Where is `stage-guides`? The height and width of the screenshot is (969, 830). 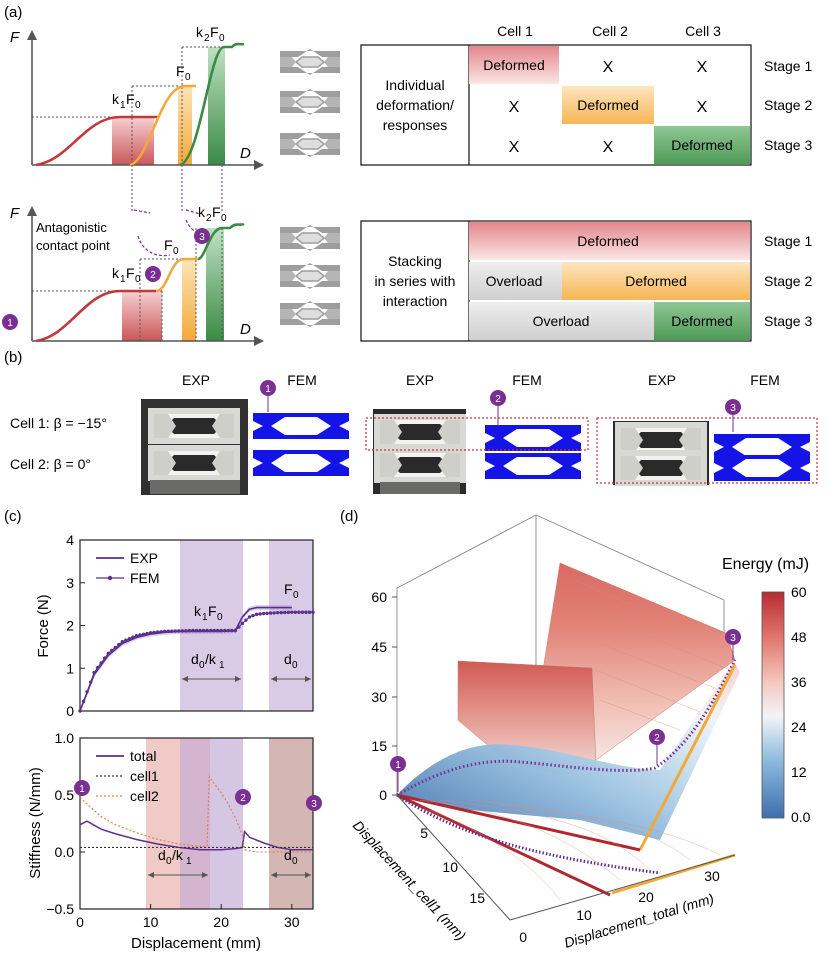 stage-guides is located at coordinates (177, 188).